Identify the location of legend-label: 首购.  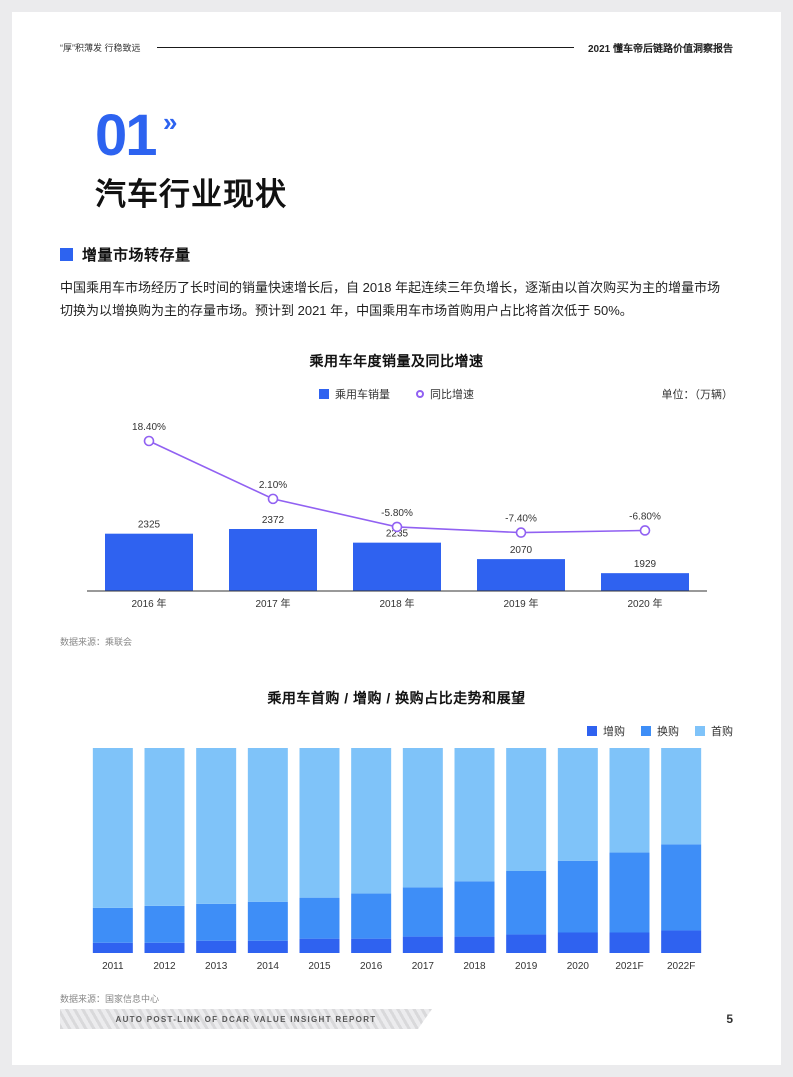
(722, 731).